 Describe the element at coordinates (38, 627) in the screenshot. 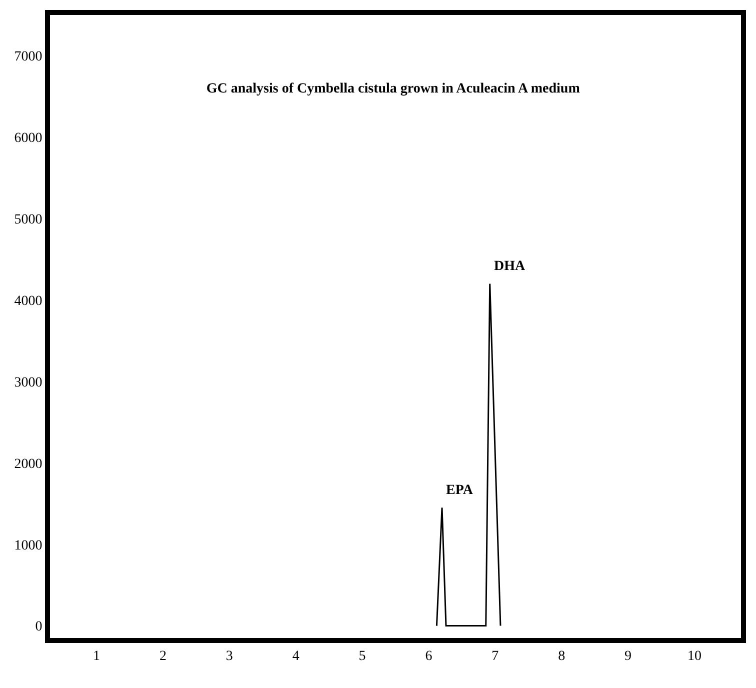

I see `y-tick-label: 0` at that location.